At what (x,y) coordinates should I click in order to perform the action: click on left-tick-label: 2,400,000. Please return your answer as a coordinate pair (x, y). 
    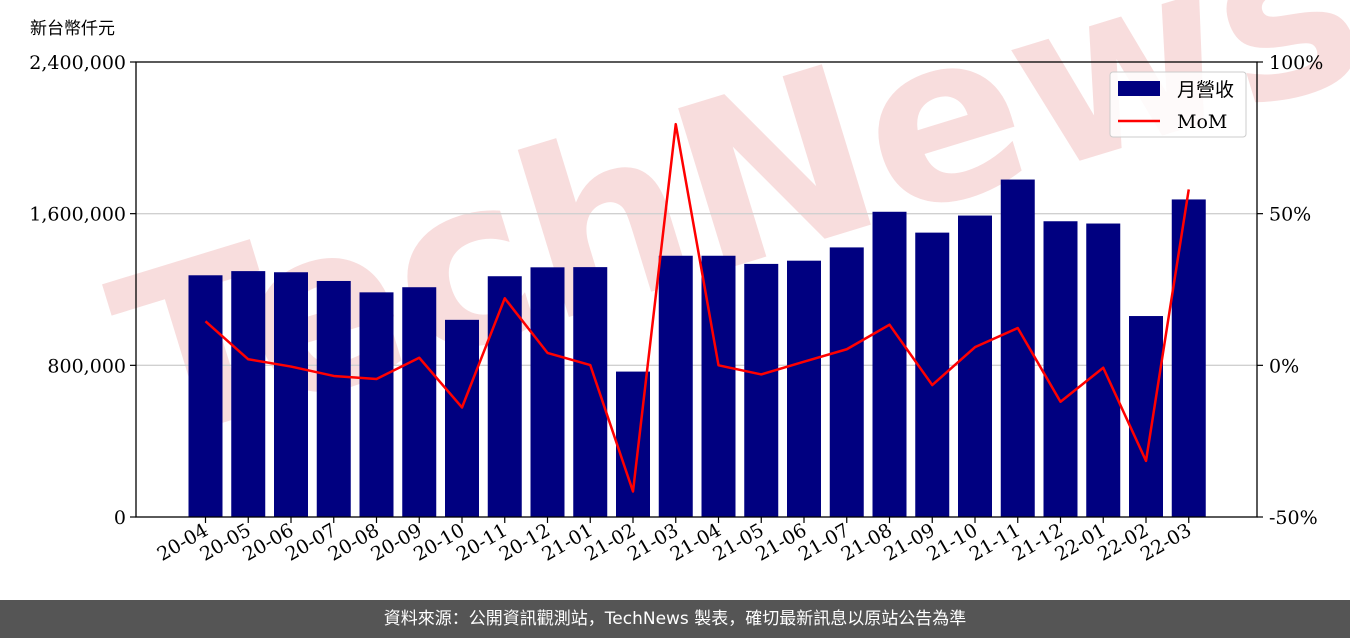
    Looking at the image, I should click on (77, 63).